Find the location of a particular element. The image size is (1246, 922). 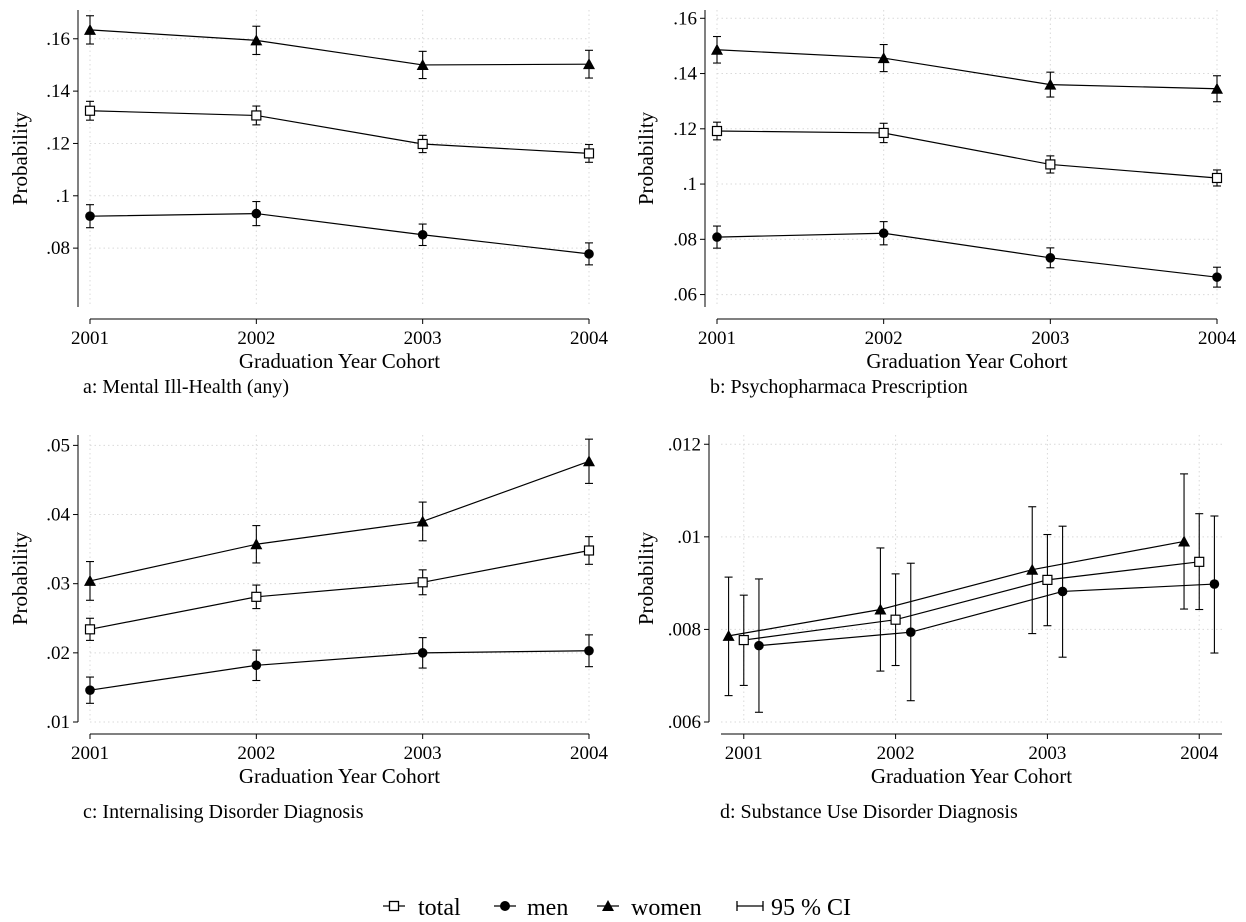

y-tick-label: .05 is located at coordinates (58, 445).